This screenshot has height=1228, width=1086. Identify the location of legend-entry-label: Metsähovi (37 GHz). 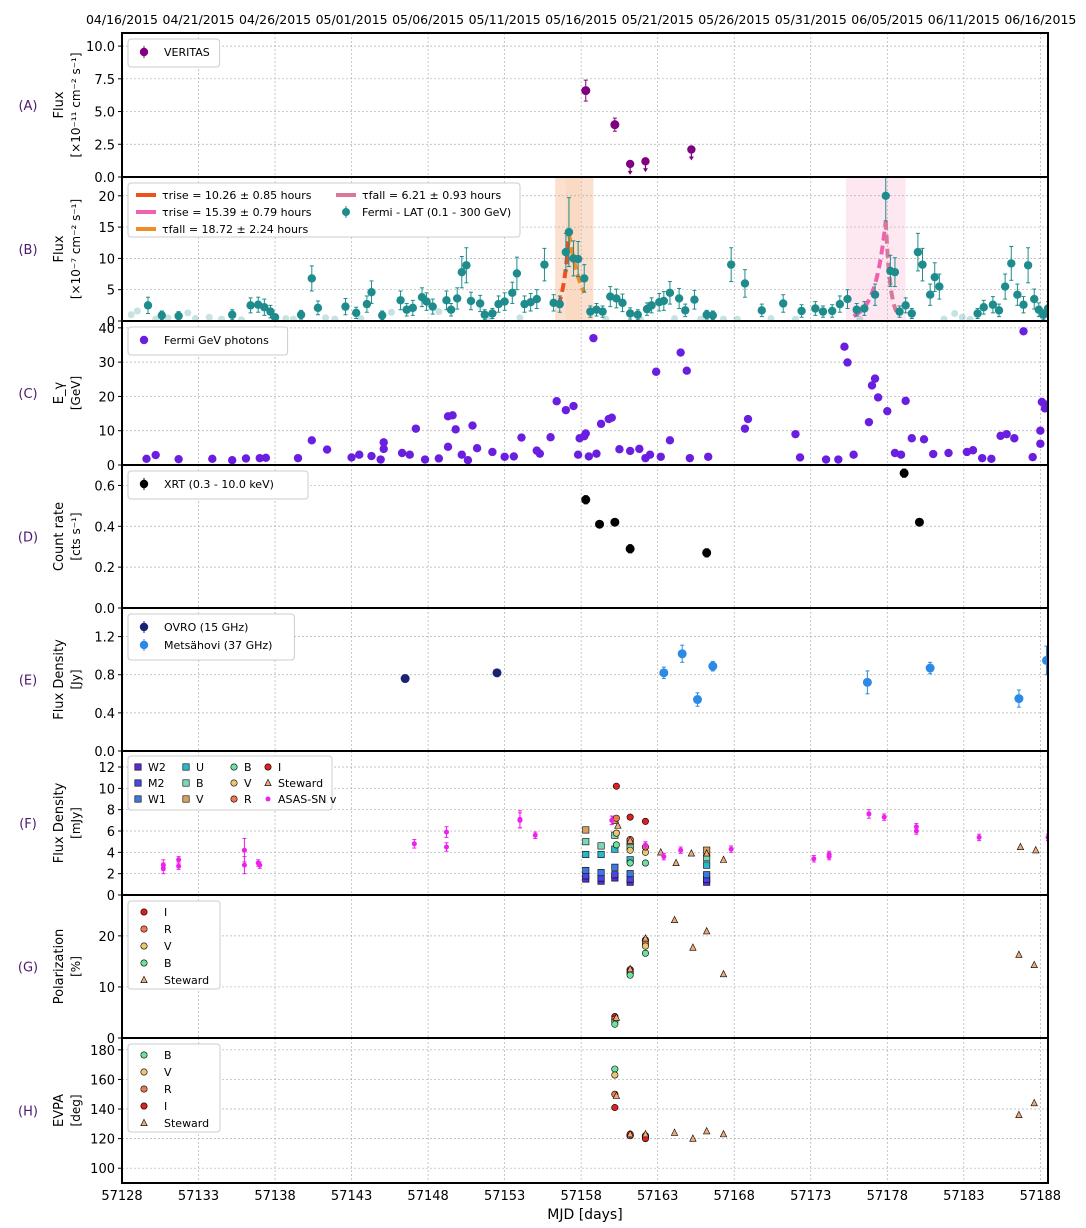
(218, 645).